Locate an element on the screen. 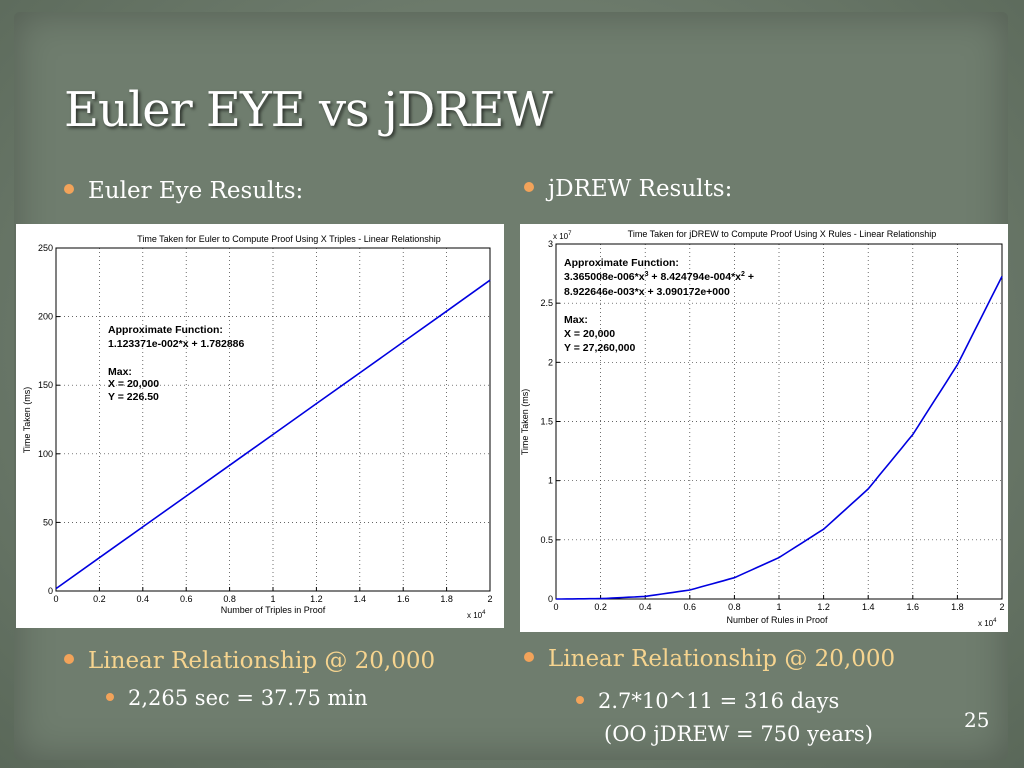 The image size is (1024, 768). jdrew-y-tick-label: 2.5 is located at coordinates (546, 303).